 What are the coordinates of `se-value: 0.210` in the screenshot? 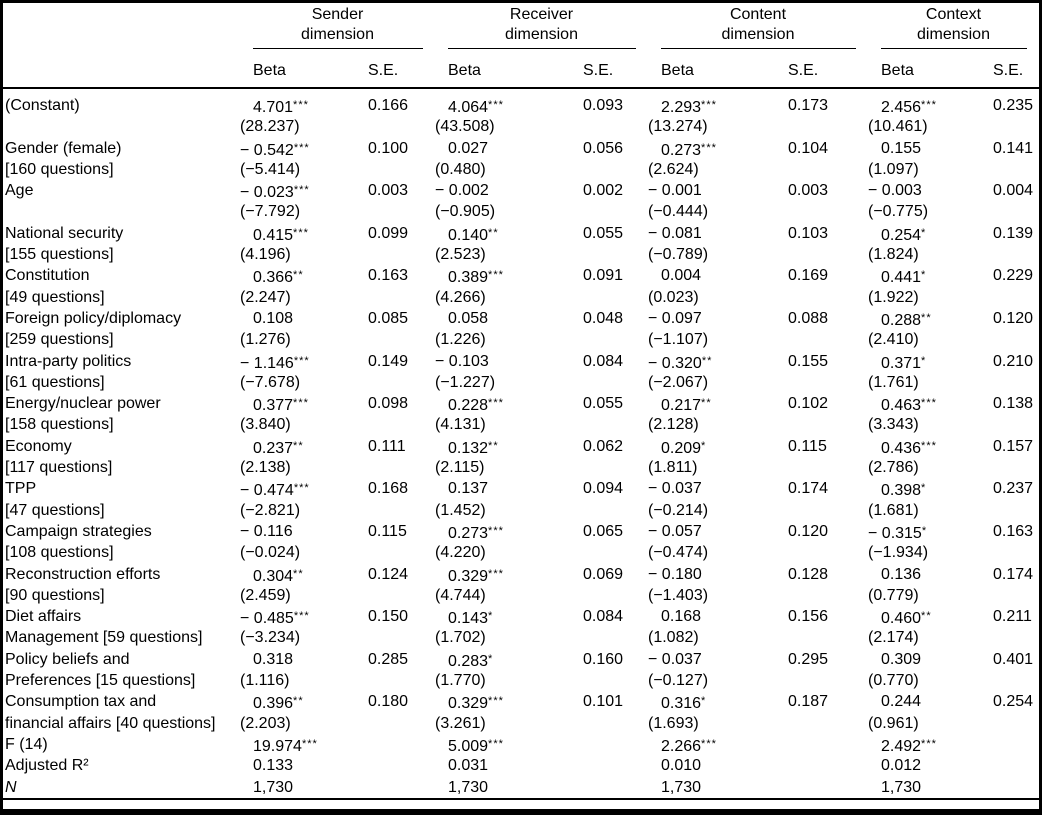 It's located at (1013, 361).